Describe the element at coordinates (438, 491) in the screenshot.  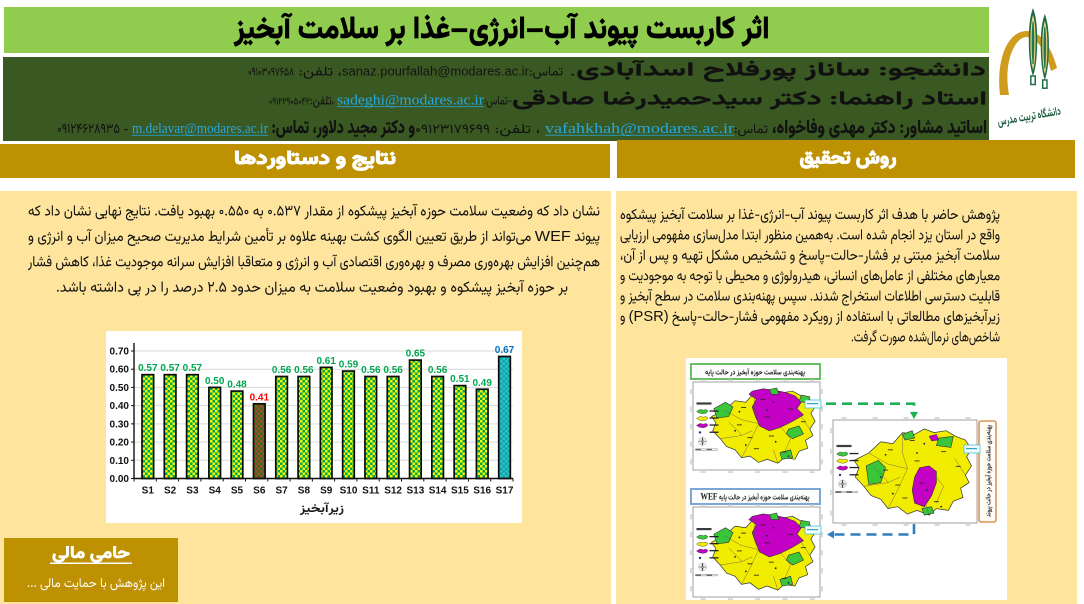
I see `svg-text: S14` at that location.